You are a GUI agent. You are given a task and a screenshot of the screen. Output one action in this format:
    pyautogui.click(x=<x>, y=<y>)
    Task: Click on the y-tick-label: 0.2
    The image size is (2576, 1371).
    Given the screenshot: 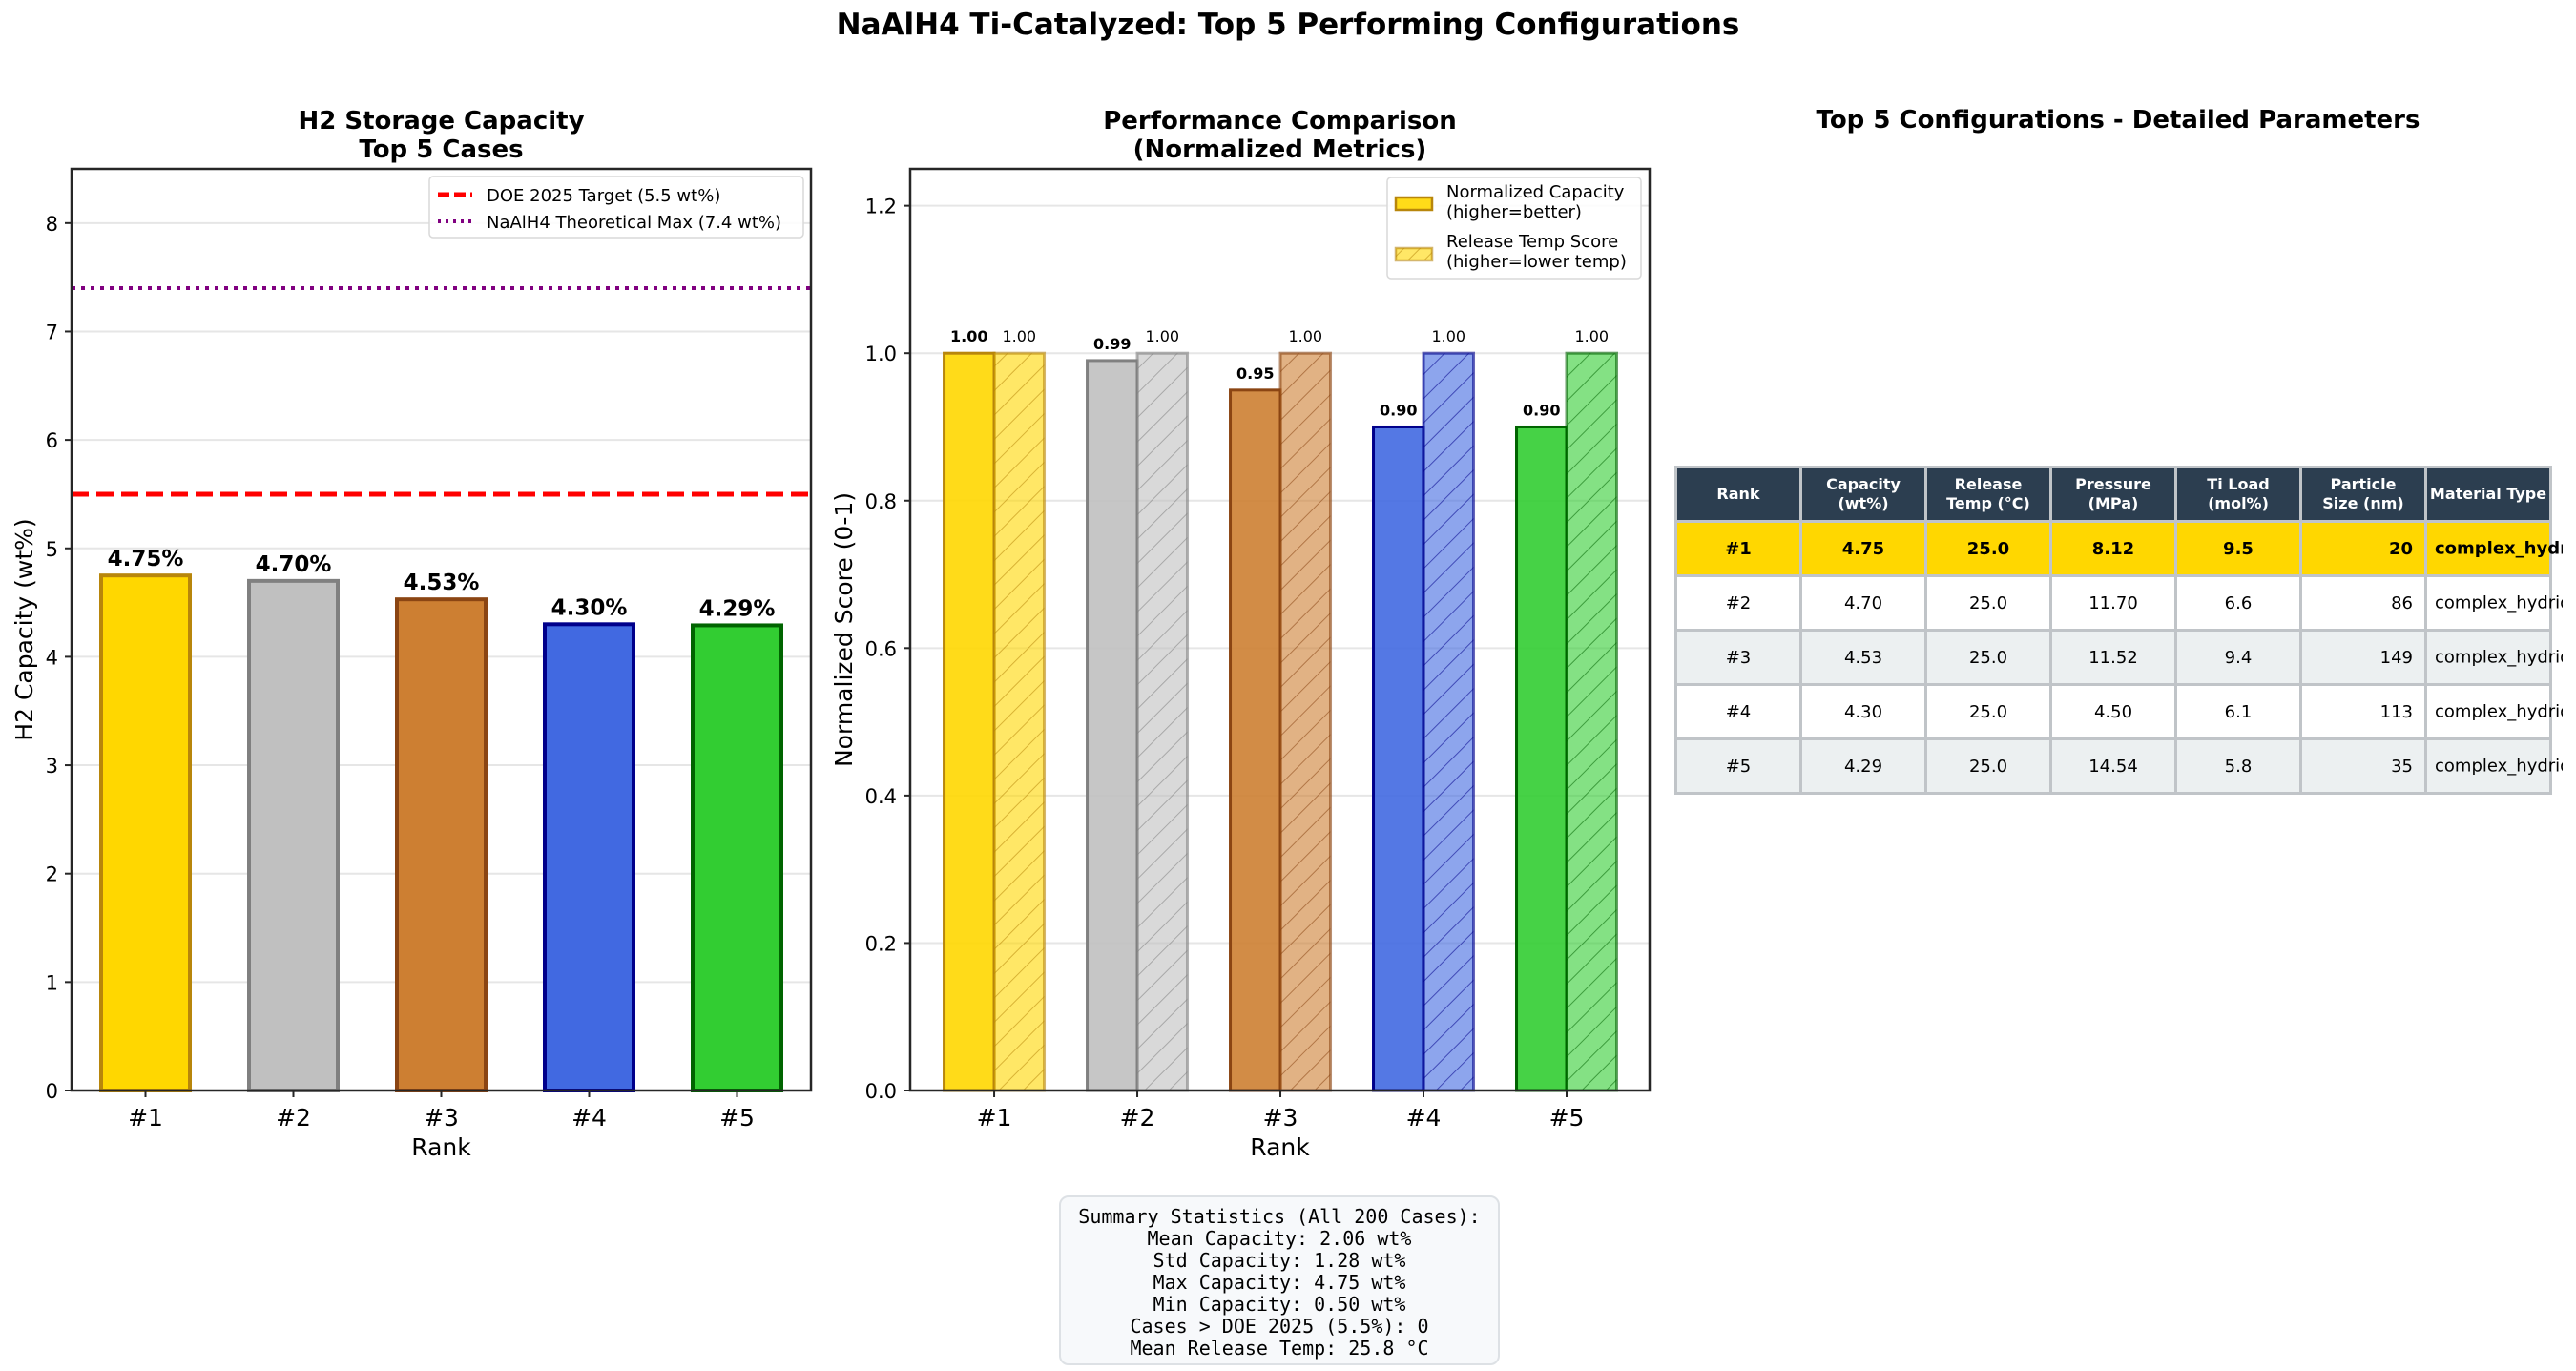 What is the action you would take?
    pyautogui.click(x=881, y=943)
    